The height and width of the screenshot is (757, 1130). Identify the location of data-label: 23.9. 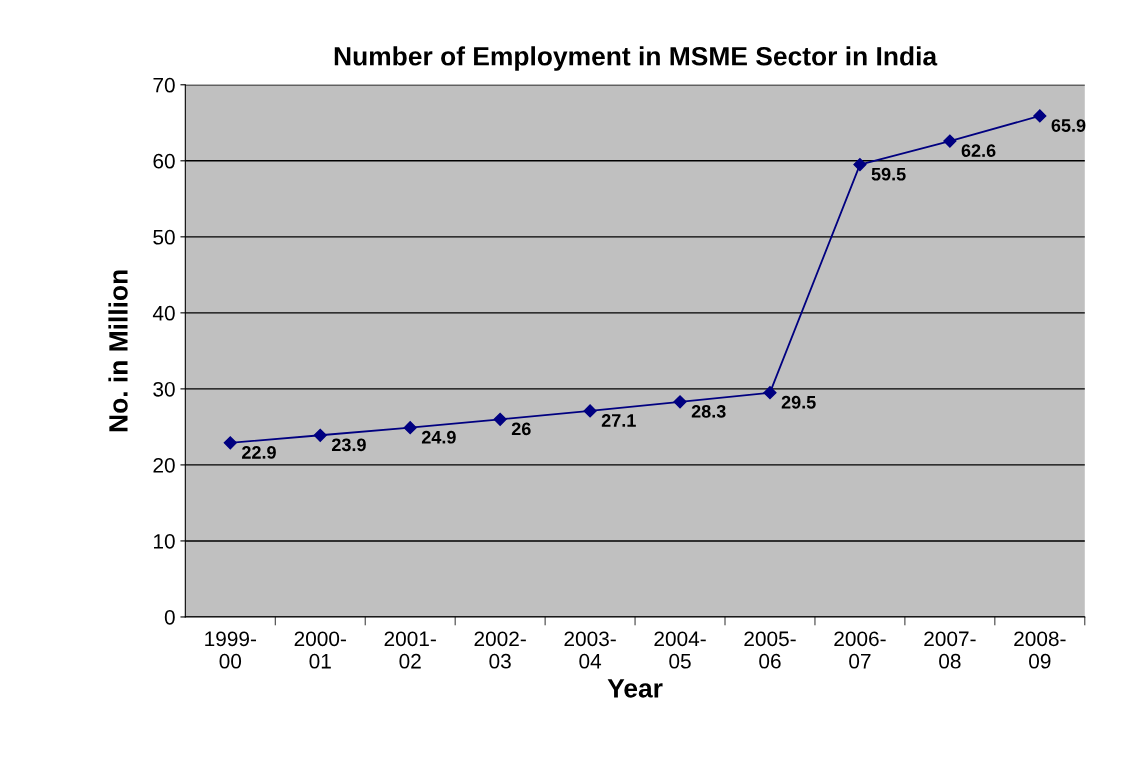
(348, 445).